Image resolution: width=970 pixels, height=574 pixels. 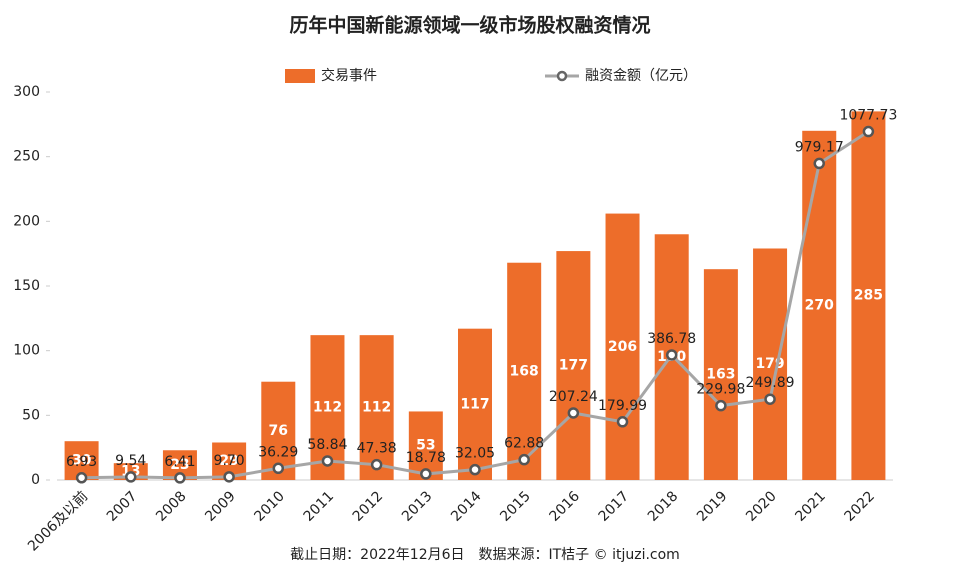 I want to click on x-tick-label: 2020, so click(x=761, y=506).